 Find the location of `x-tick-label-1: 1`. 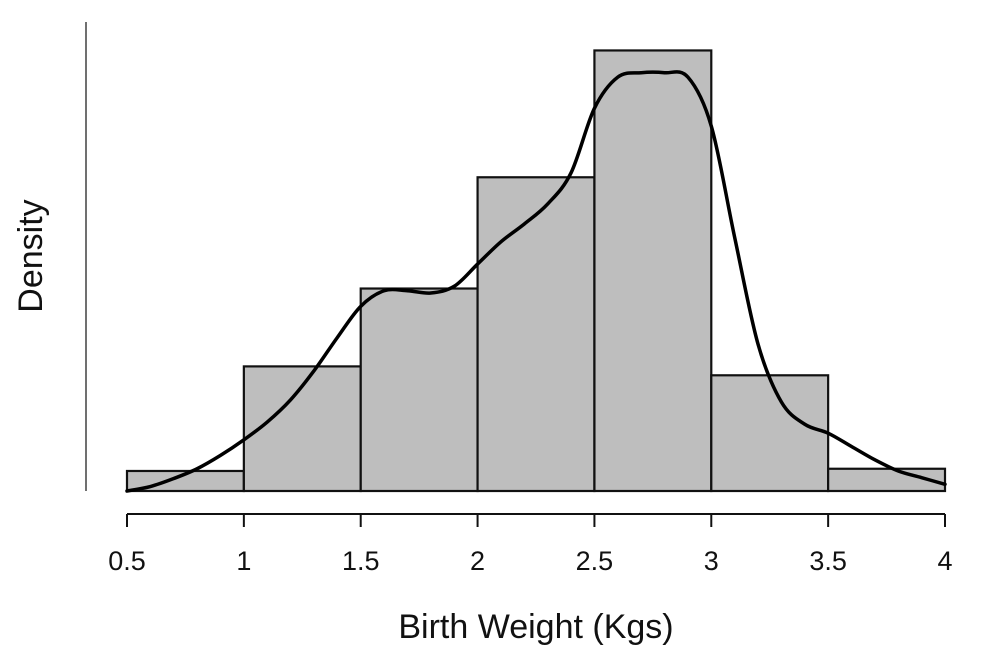

x-tick-label-1: 1 is located at coordinates (243, 561).